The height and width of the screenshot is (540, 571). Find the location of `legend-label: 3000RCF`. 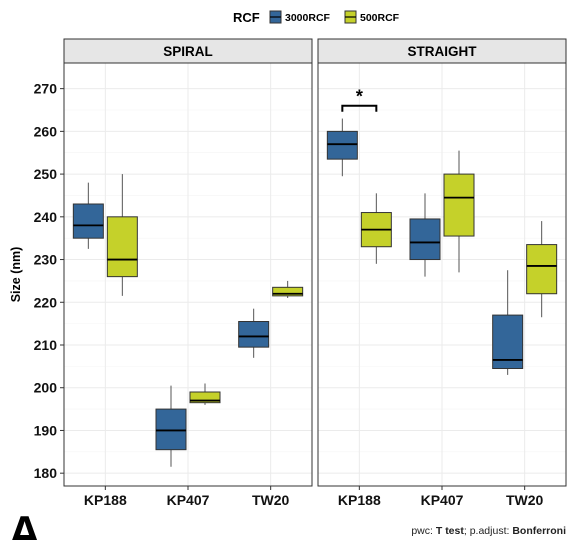

legend-label: 3000RCF is located at coordinates (308, 18).